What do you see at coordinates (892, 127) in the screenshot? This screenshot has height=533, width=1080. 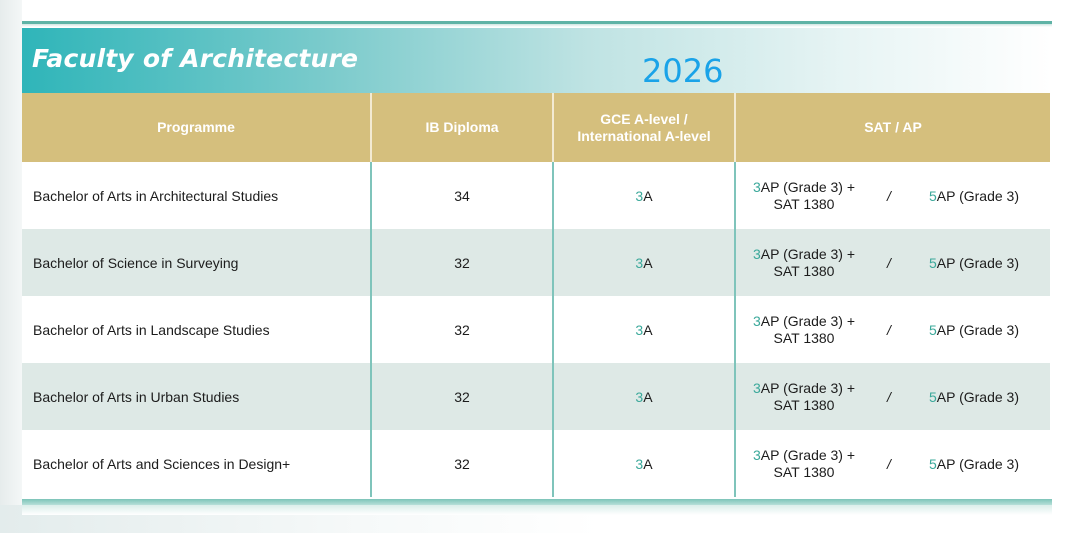 I see `header-sat-ap: SAT / AP` at bounding box center [892, 127].